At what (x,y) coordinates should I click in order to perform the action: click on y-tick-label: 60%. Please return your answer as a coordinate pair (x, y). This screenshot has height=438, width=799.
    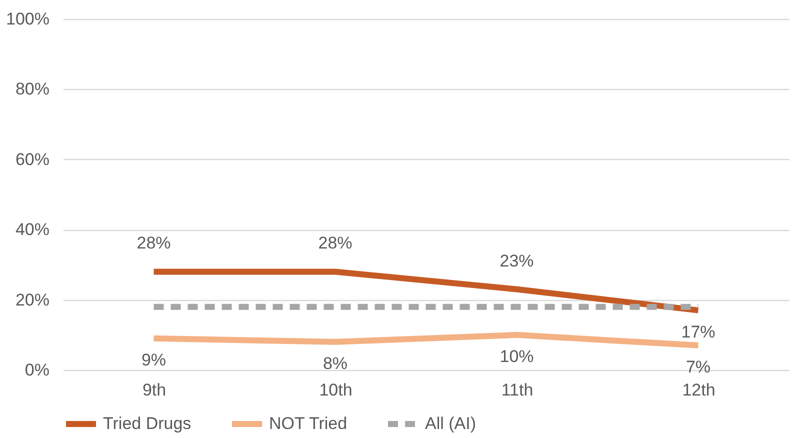
    Looking at the image, I should click on (32, 159).